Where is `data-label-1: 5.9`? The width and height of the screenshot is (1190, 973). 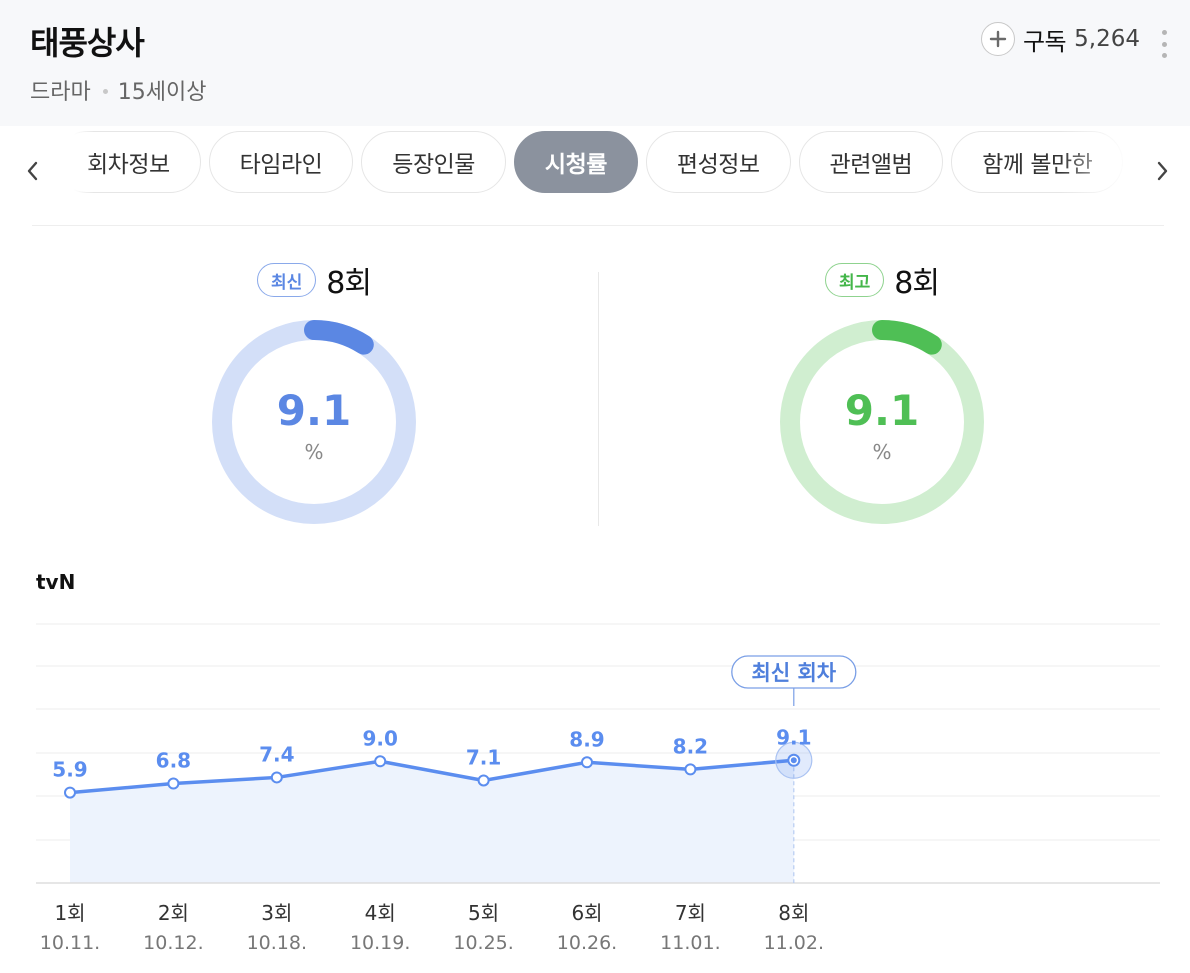
data-label-1: 5.9 is located at coordinates (69, 770).